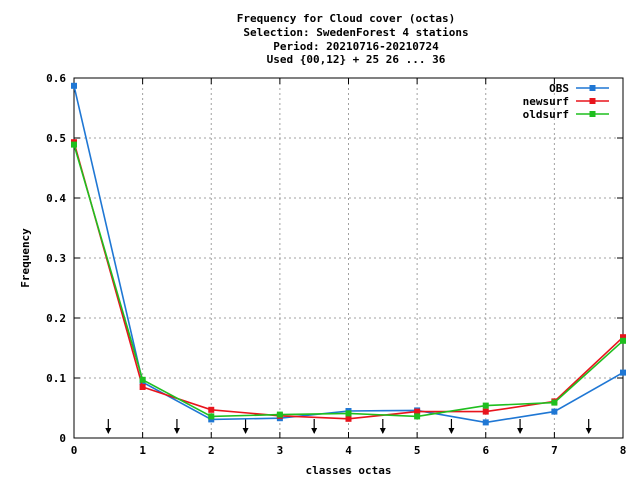 The image size is (640, 480). I want to click on title-line-3: Period: 20210716-20210724, so click(356, 46).